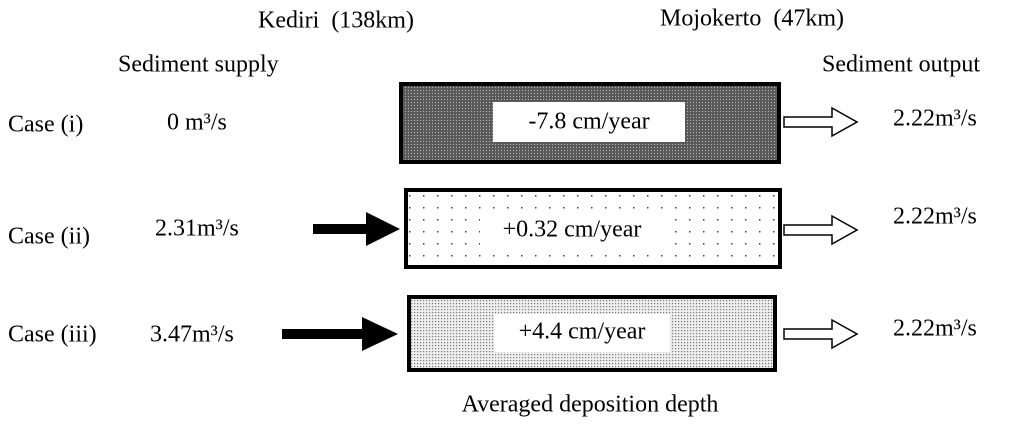  Describe the element at coordinates (197, 123) in the screenshot. I see `supply-value: 0 m³/s` at that location.